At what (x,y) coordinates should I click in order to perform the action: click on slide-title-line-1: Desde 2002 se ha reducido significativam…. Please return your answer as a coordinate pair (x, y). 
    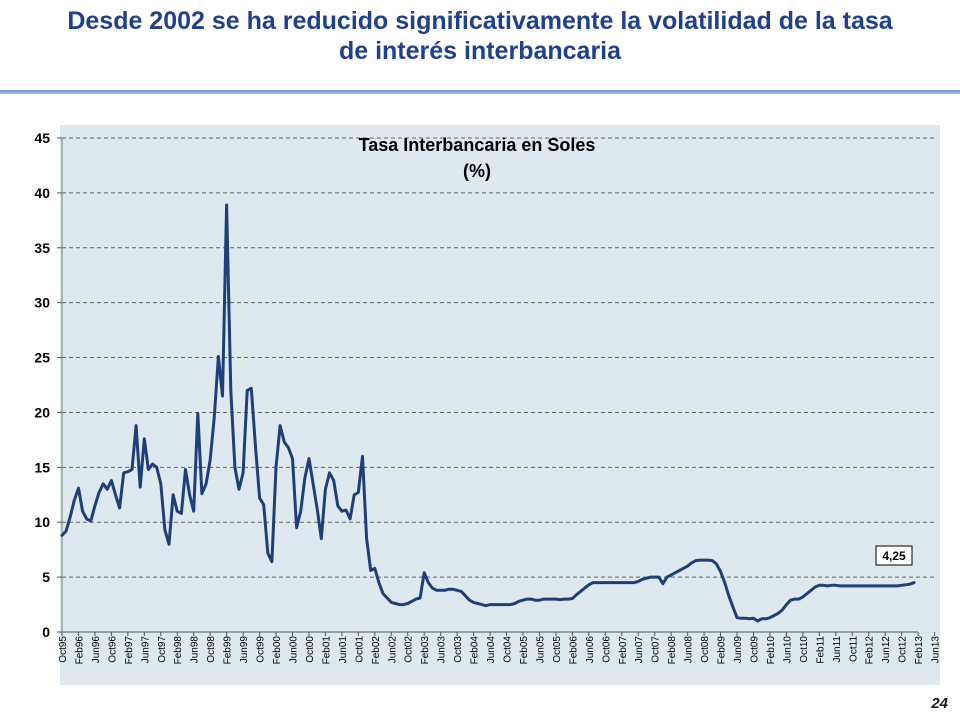
    Looking at the image, I should click on (480, 21).